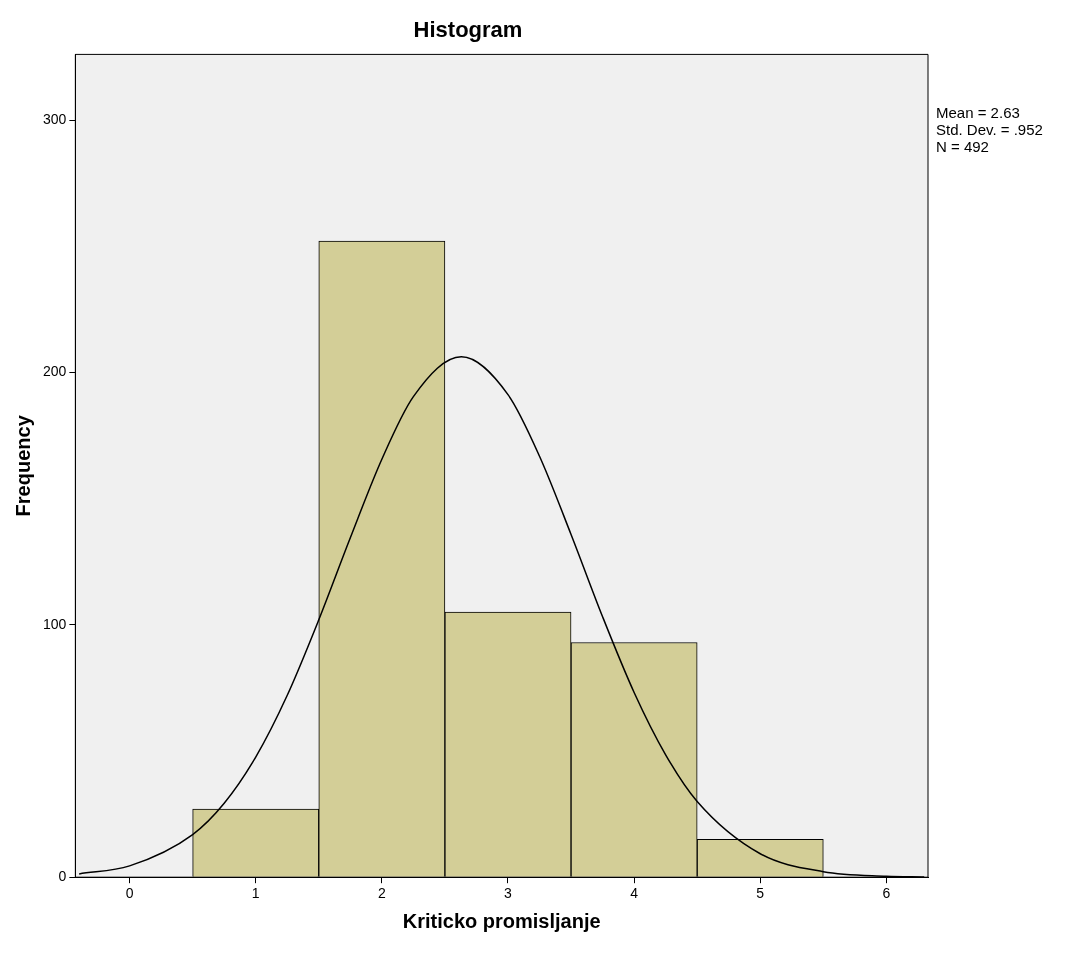 The height and width of the screenshot is (957, 1089). What do you see at coordinates (22, 465) in the screenshot?
I see `y-axis-title: Frequency` at bounding box center [22, 465].